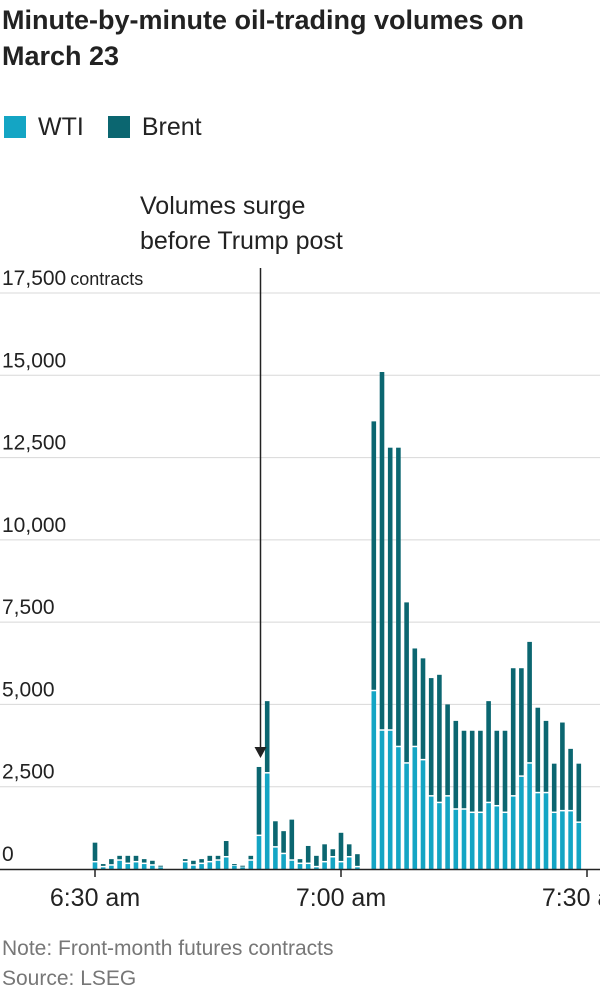 Image resolution: width=600 pixels, height=1000 pixels. Describe the element at coordinates (28, 607) in the screenshot. I see `y-tick-label: 7,500` at that location.